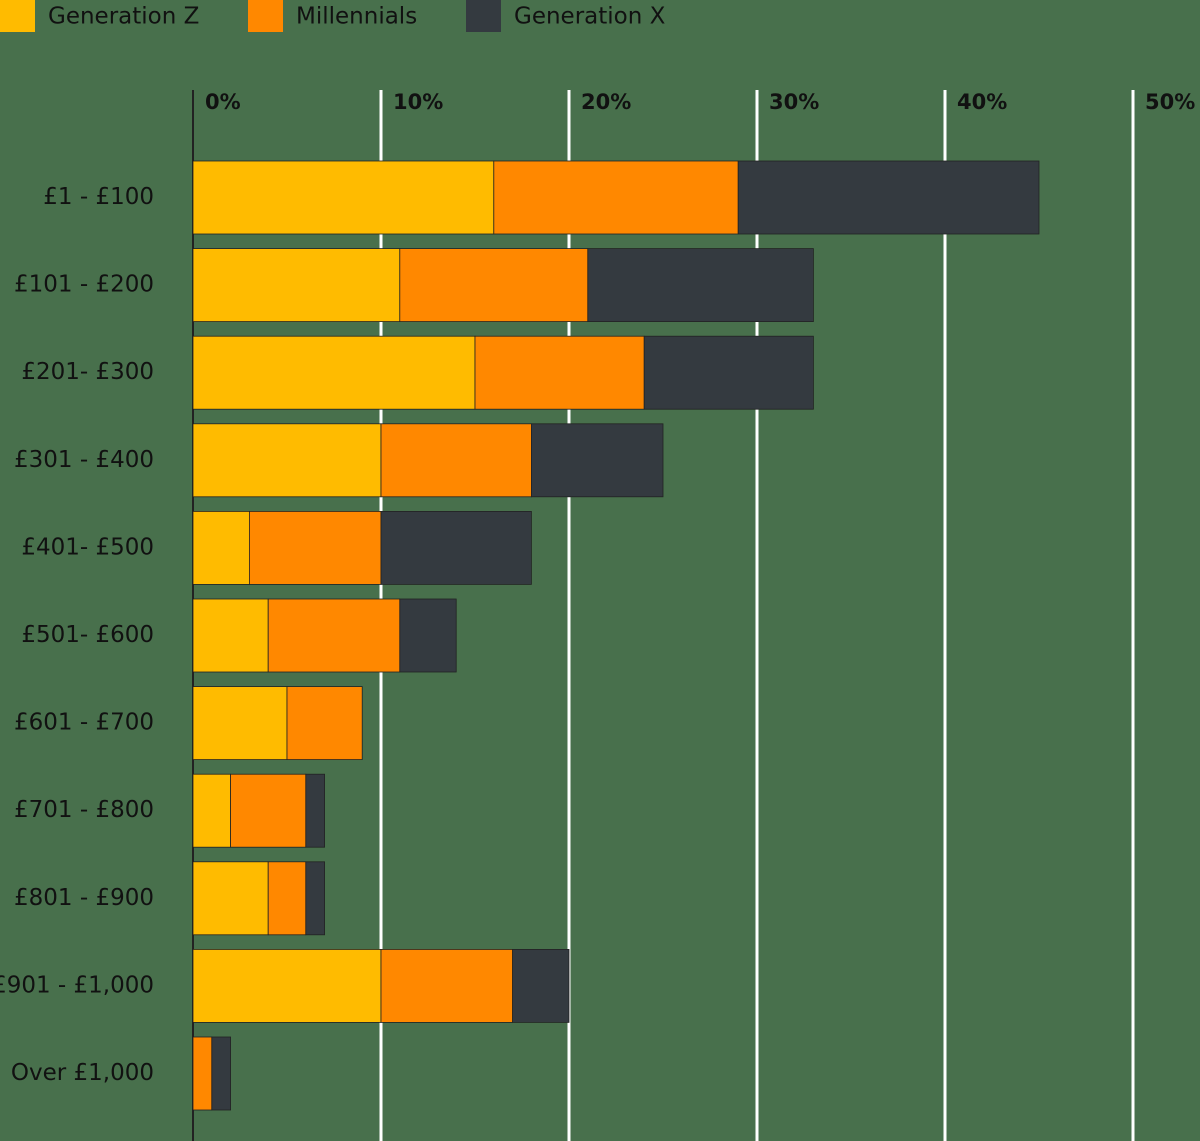 The height and width of the screenshot is (1141, 1200). I want to click on legend-label: Generation Z, so click(123, 17).